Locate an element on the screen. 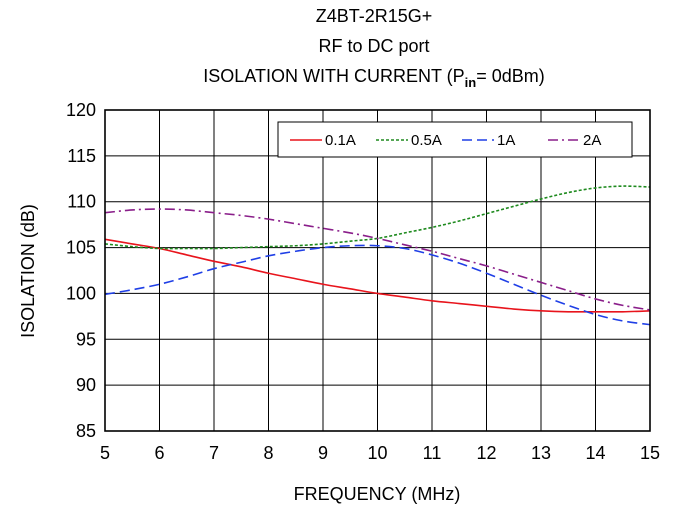 Image resolution: width=679 pixels, height=506 pixels. x-tick-label: 7 is located at coordinates (214, 453).